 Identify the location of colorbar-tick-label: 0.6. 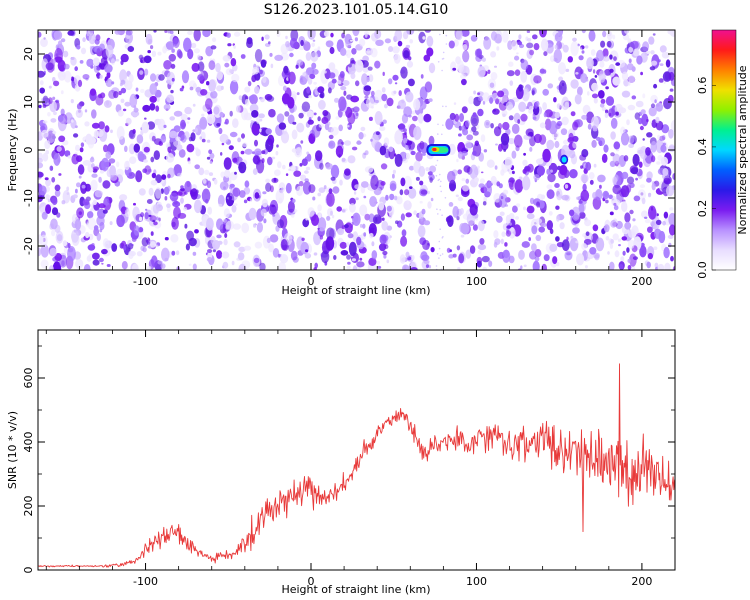
(702, 86).